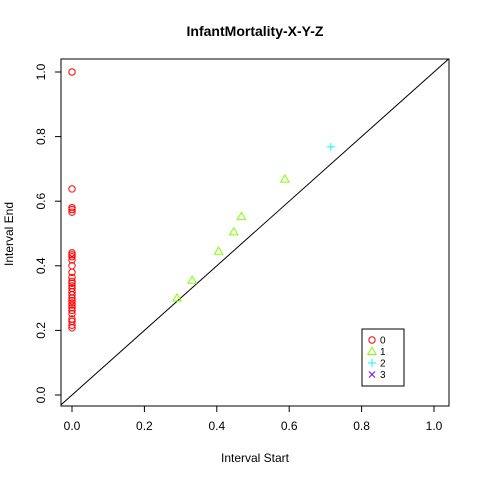  I want to click on y-tick-label: 0.6, so click(41, 201).